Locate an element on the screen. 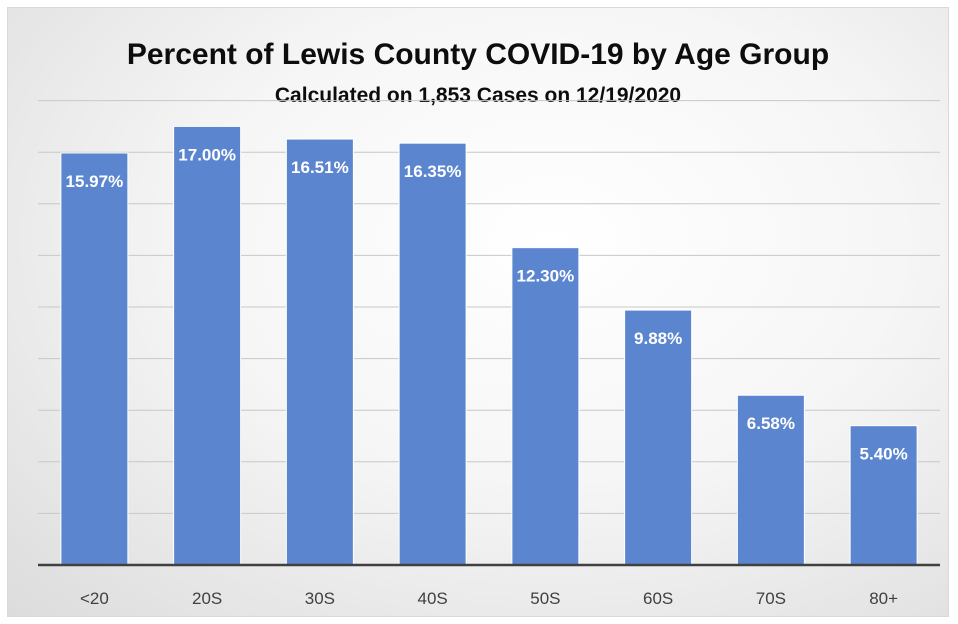 The image size is (958, 624). x-tick-label: 50S is located at coordinates (545, 598).